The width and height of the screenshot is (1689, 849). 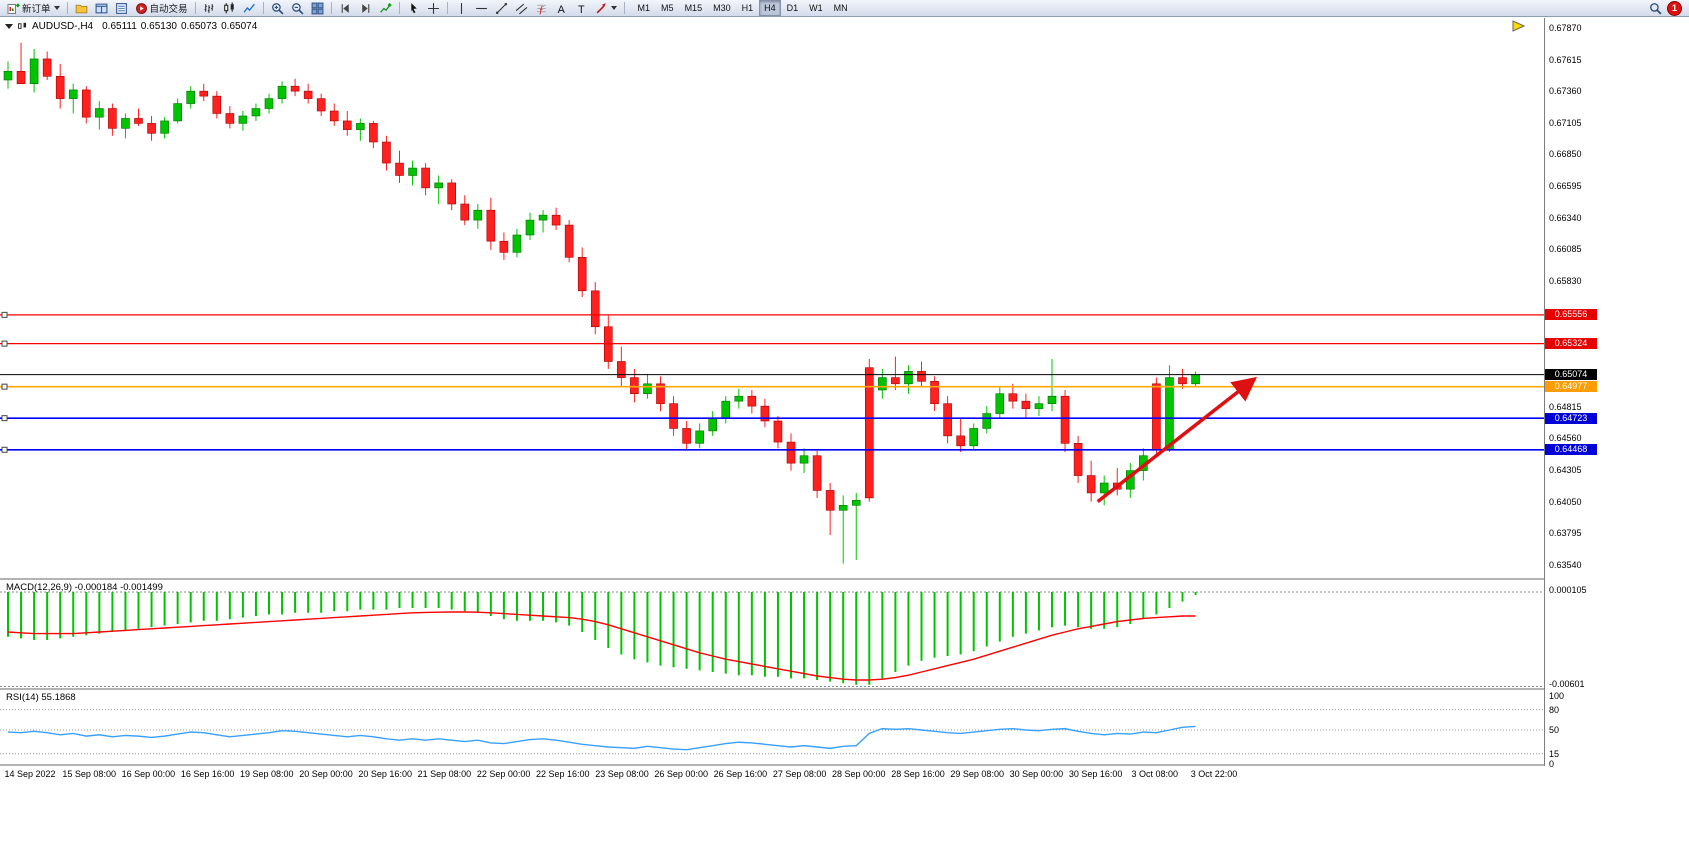 I want to click on macd-axis-label: 0.000105, so click(x=1568, y=590).